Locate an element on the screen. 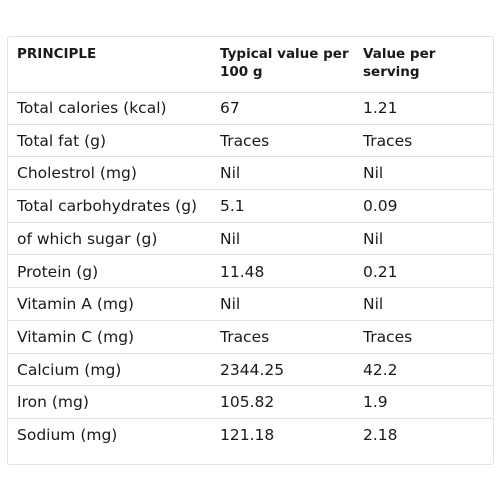  row-principle-cell: Total calories (kcal) is located at coordinates (92, 108).